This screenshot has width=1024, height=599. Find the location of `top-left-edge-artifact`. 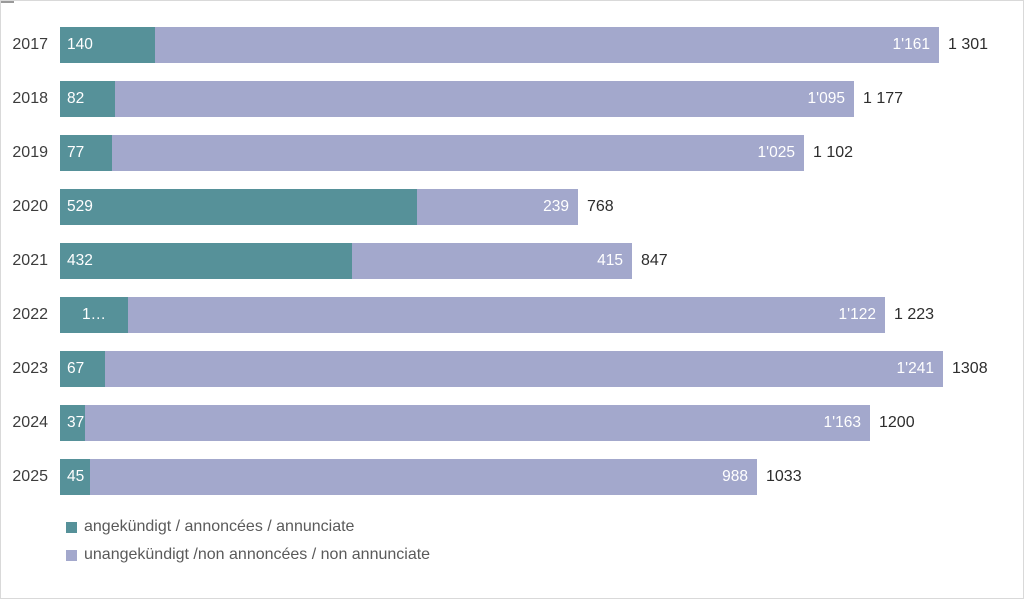

top-left-edge-artifact is located at coordinates (7, 2).